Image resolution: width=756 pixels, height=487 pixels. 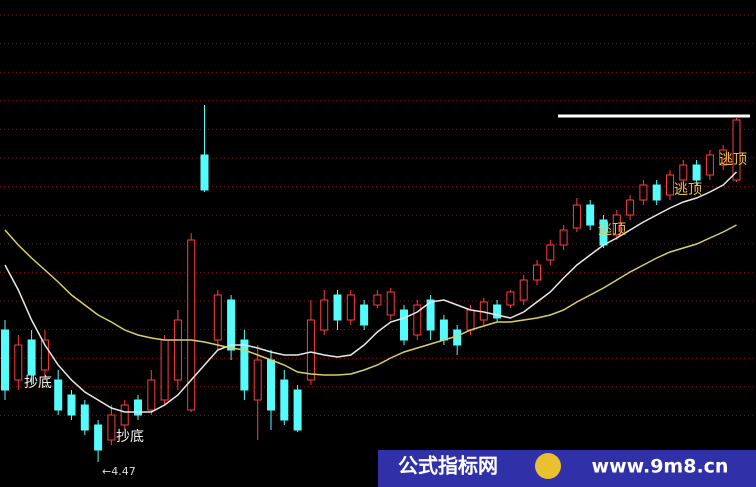 I want to click on watermark-band, so click(x=567, y=468).